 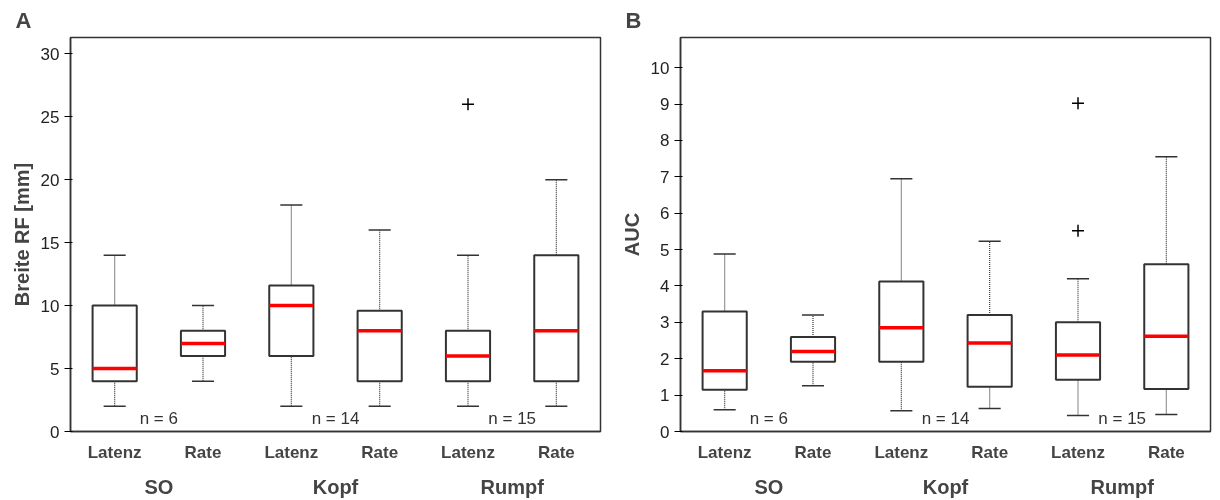 What do you see at coordinates (665, 141) in the screenshot?
I see `y-tick-label: 8` at bounding box center [665, 141].